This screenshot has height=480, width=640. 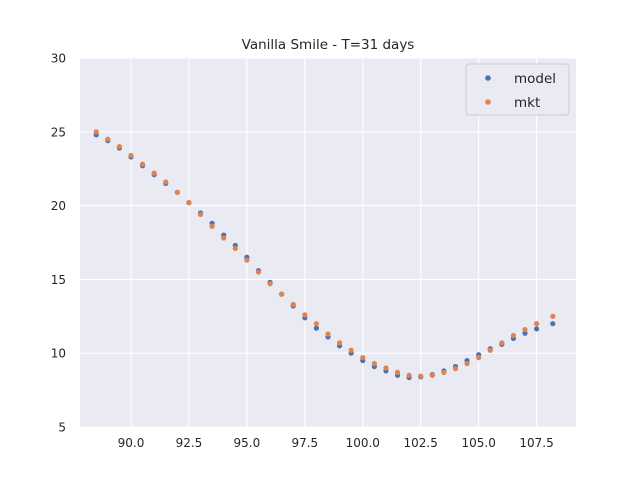 I want to click on x-tick-label: 105.0, so click(x=478, y=443).